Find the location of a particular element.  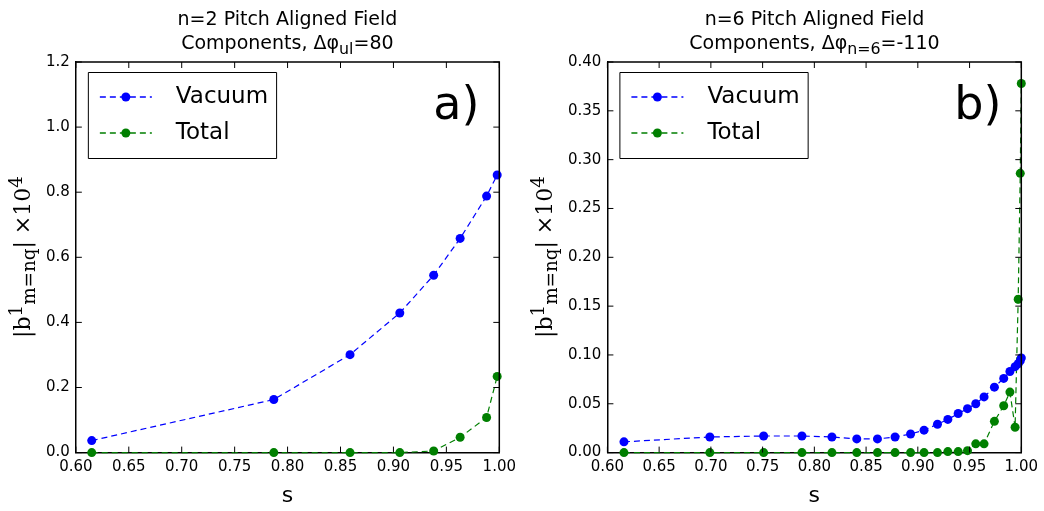

y-tick-label: 0.8 is located at coordinates (58, 191).